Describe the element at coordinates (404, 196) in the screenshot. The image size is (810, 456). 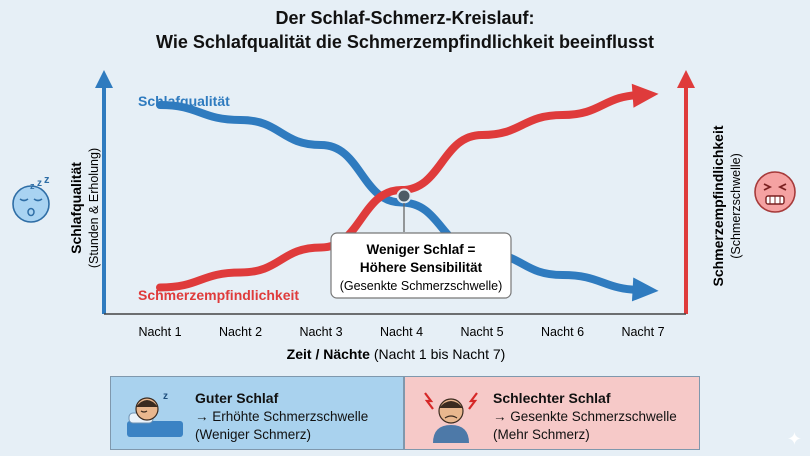
I see `intersection-point` at that location.